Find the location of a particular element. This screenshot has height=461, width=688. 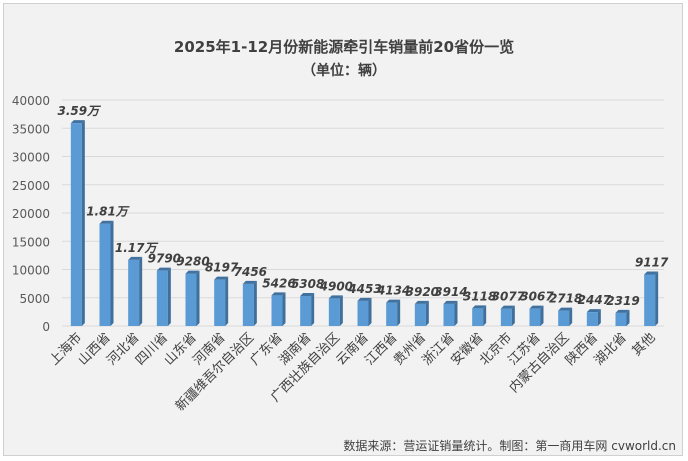

data-label: 3914 is located at coordinates (450, 292).